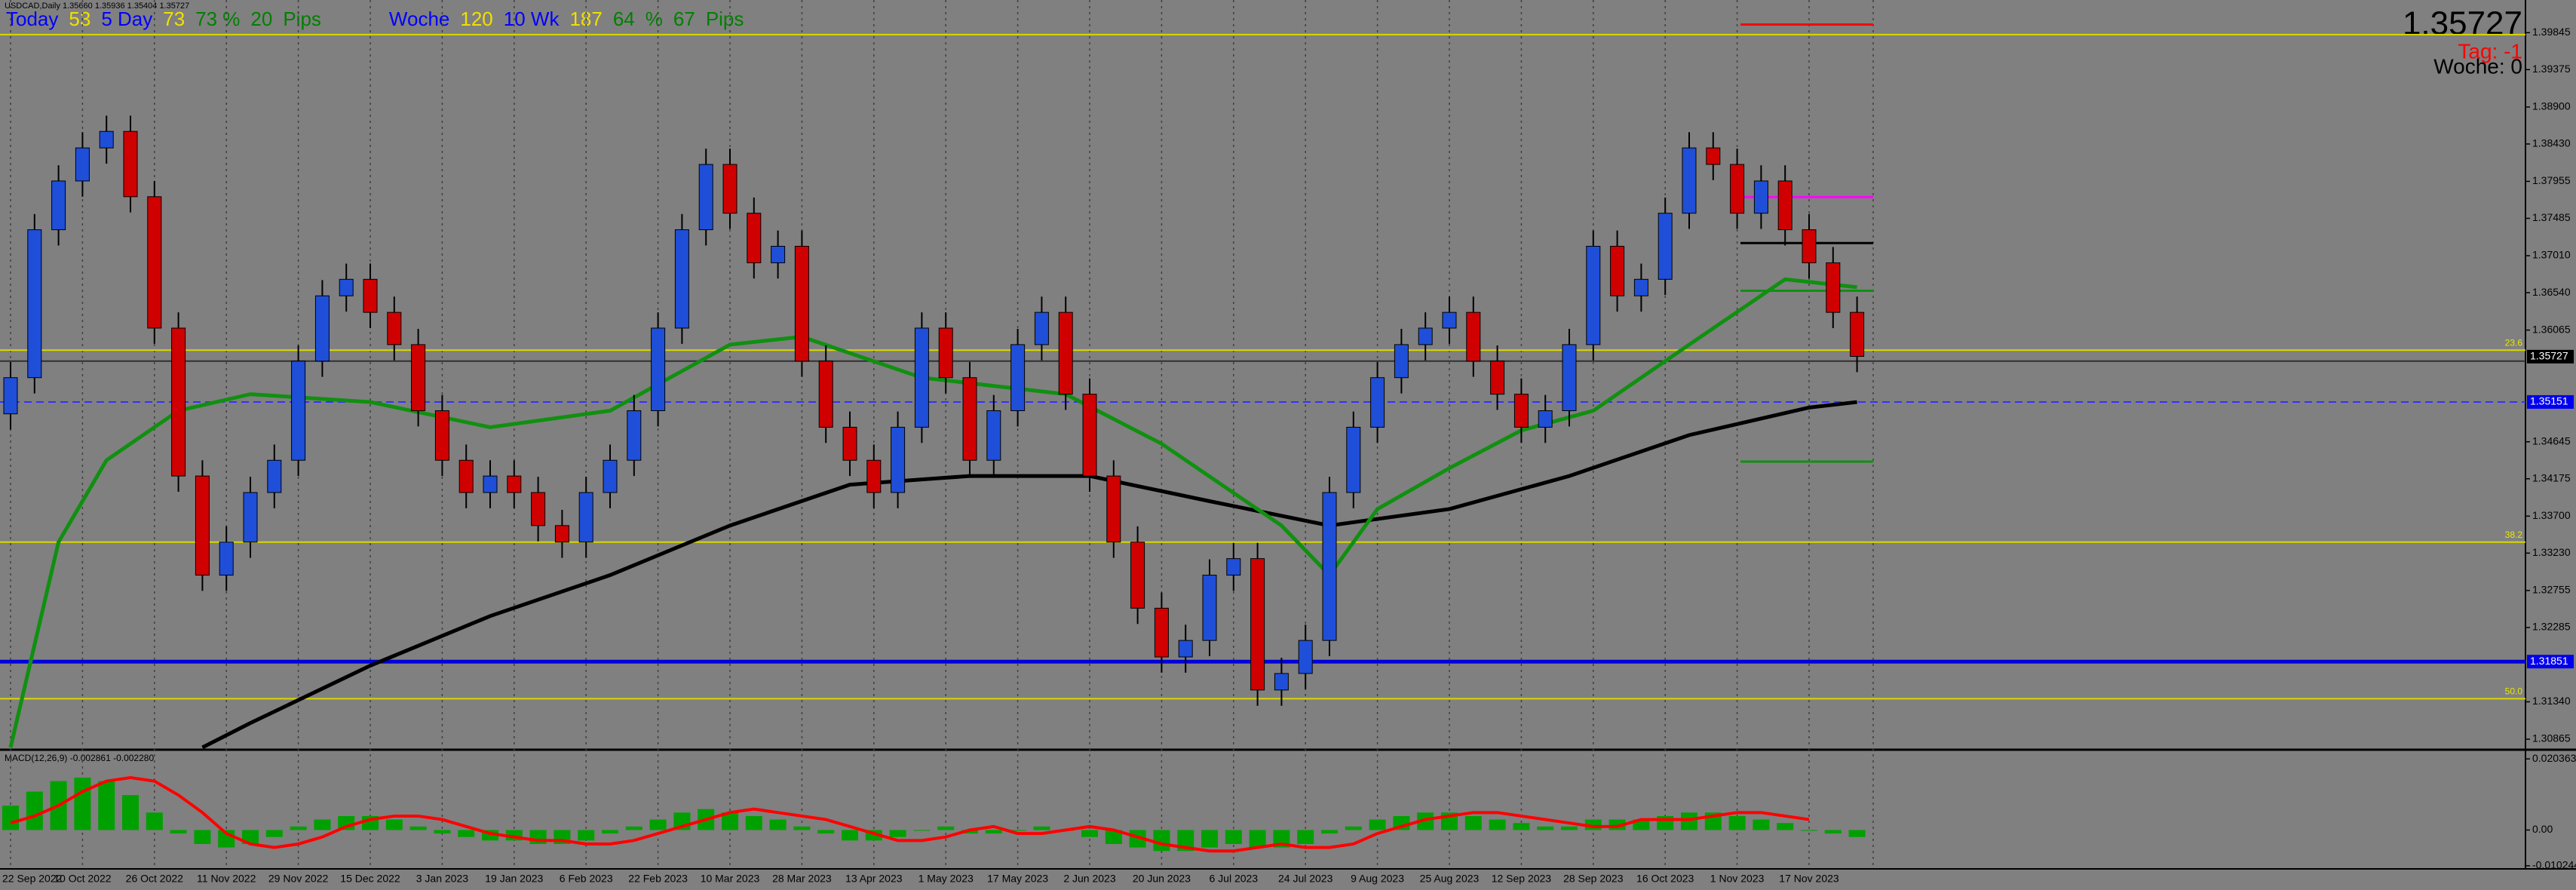  Describe the element at coordinates (1305, 879) in the screenshot. I see `x-tick-label: 24 Jul 2023` at that location.